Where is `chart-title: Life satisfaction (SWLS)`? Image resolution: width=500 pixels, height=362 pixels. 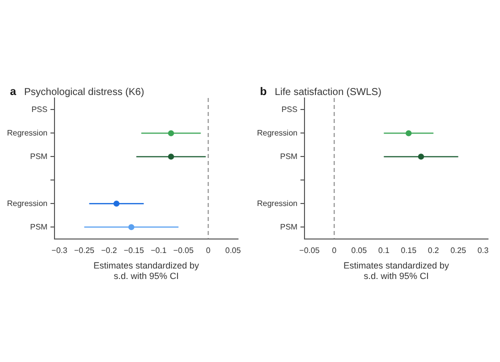
chart-title: Life satisfaction (SWLS) is located at coordinates (328, 92).